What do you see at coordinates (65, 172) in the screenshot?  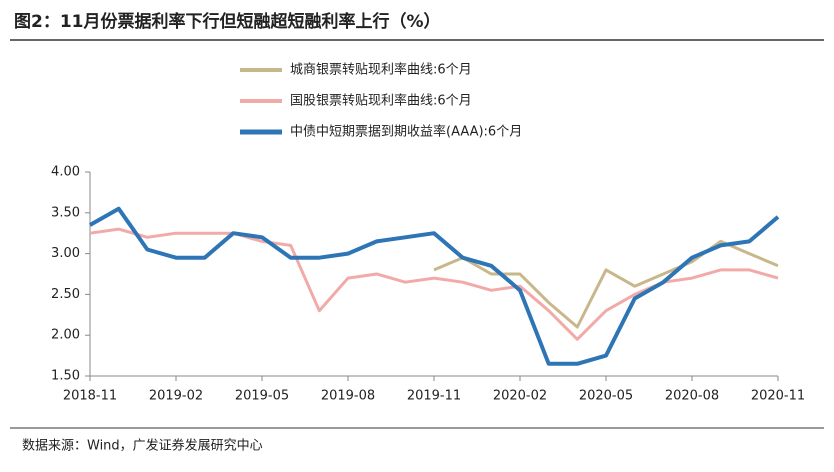 I see `y-tick-label: 4.00` at bounding box center [65, 172].